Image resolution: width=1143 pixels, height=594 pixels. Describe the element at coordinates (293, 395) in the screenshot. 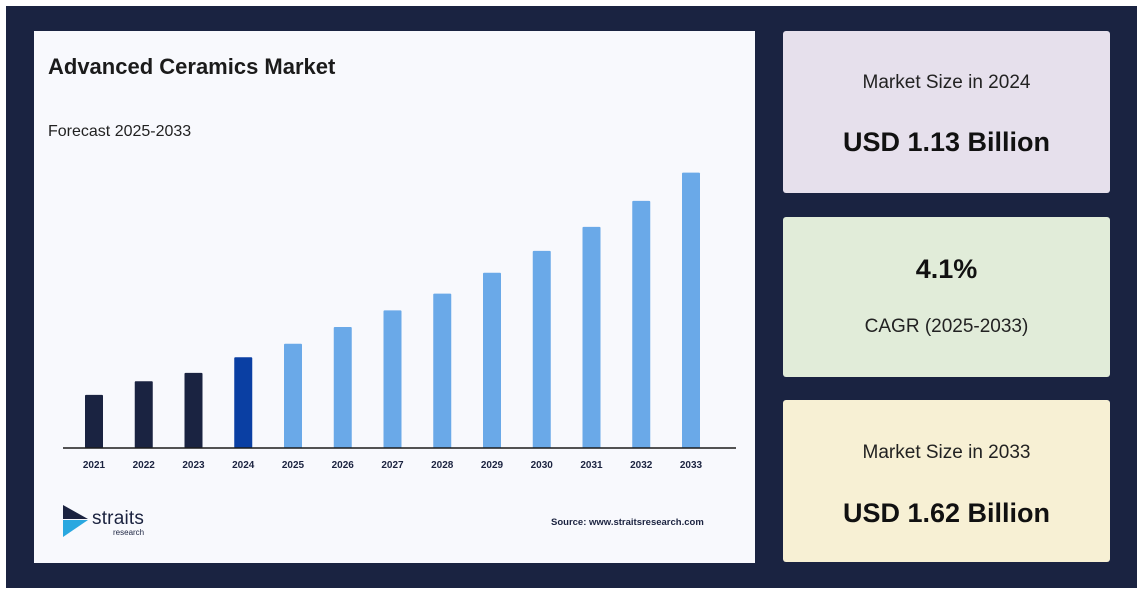

I see `bar-2025` at that location.